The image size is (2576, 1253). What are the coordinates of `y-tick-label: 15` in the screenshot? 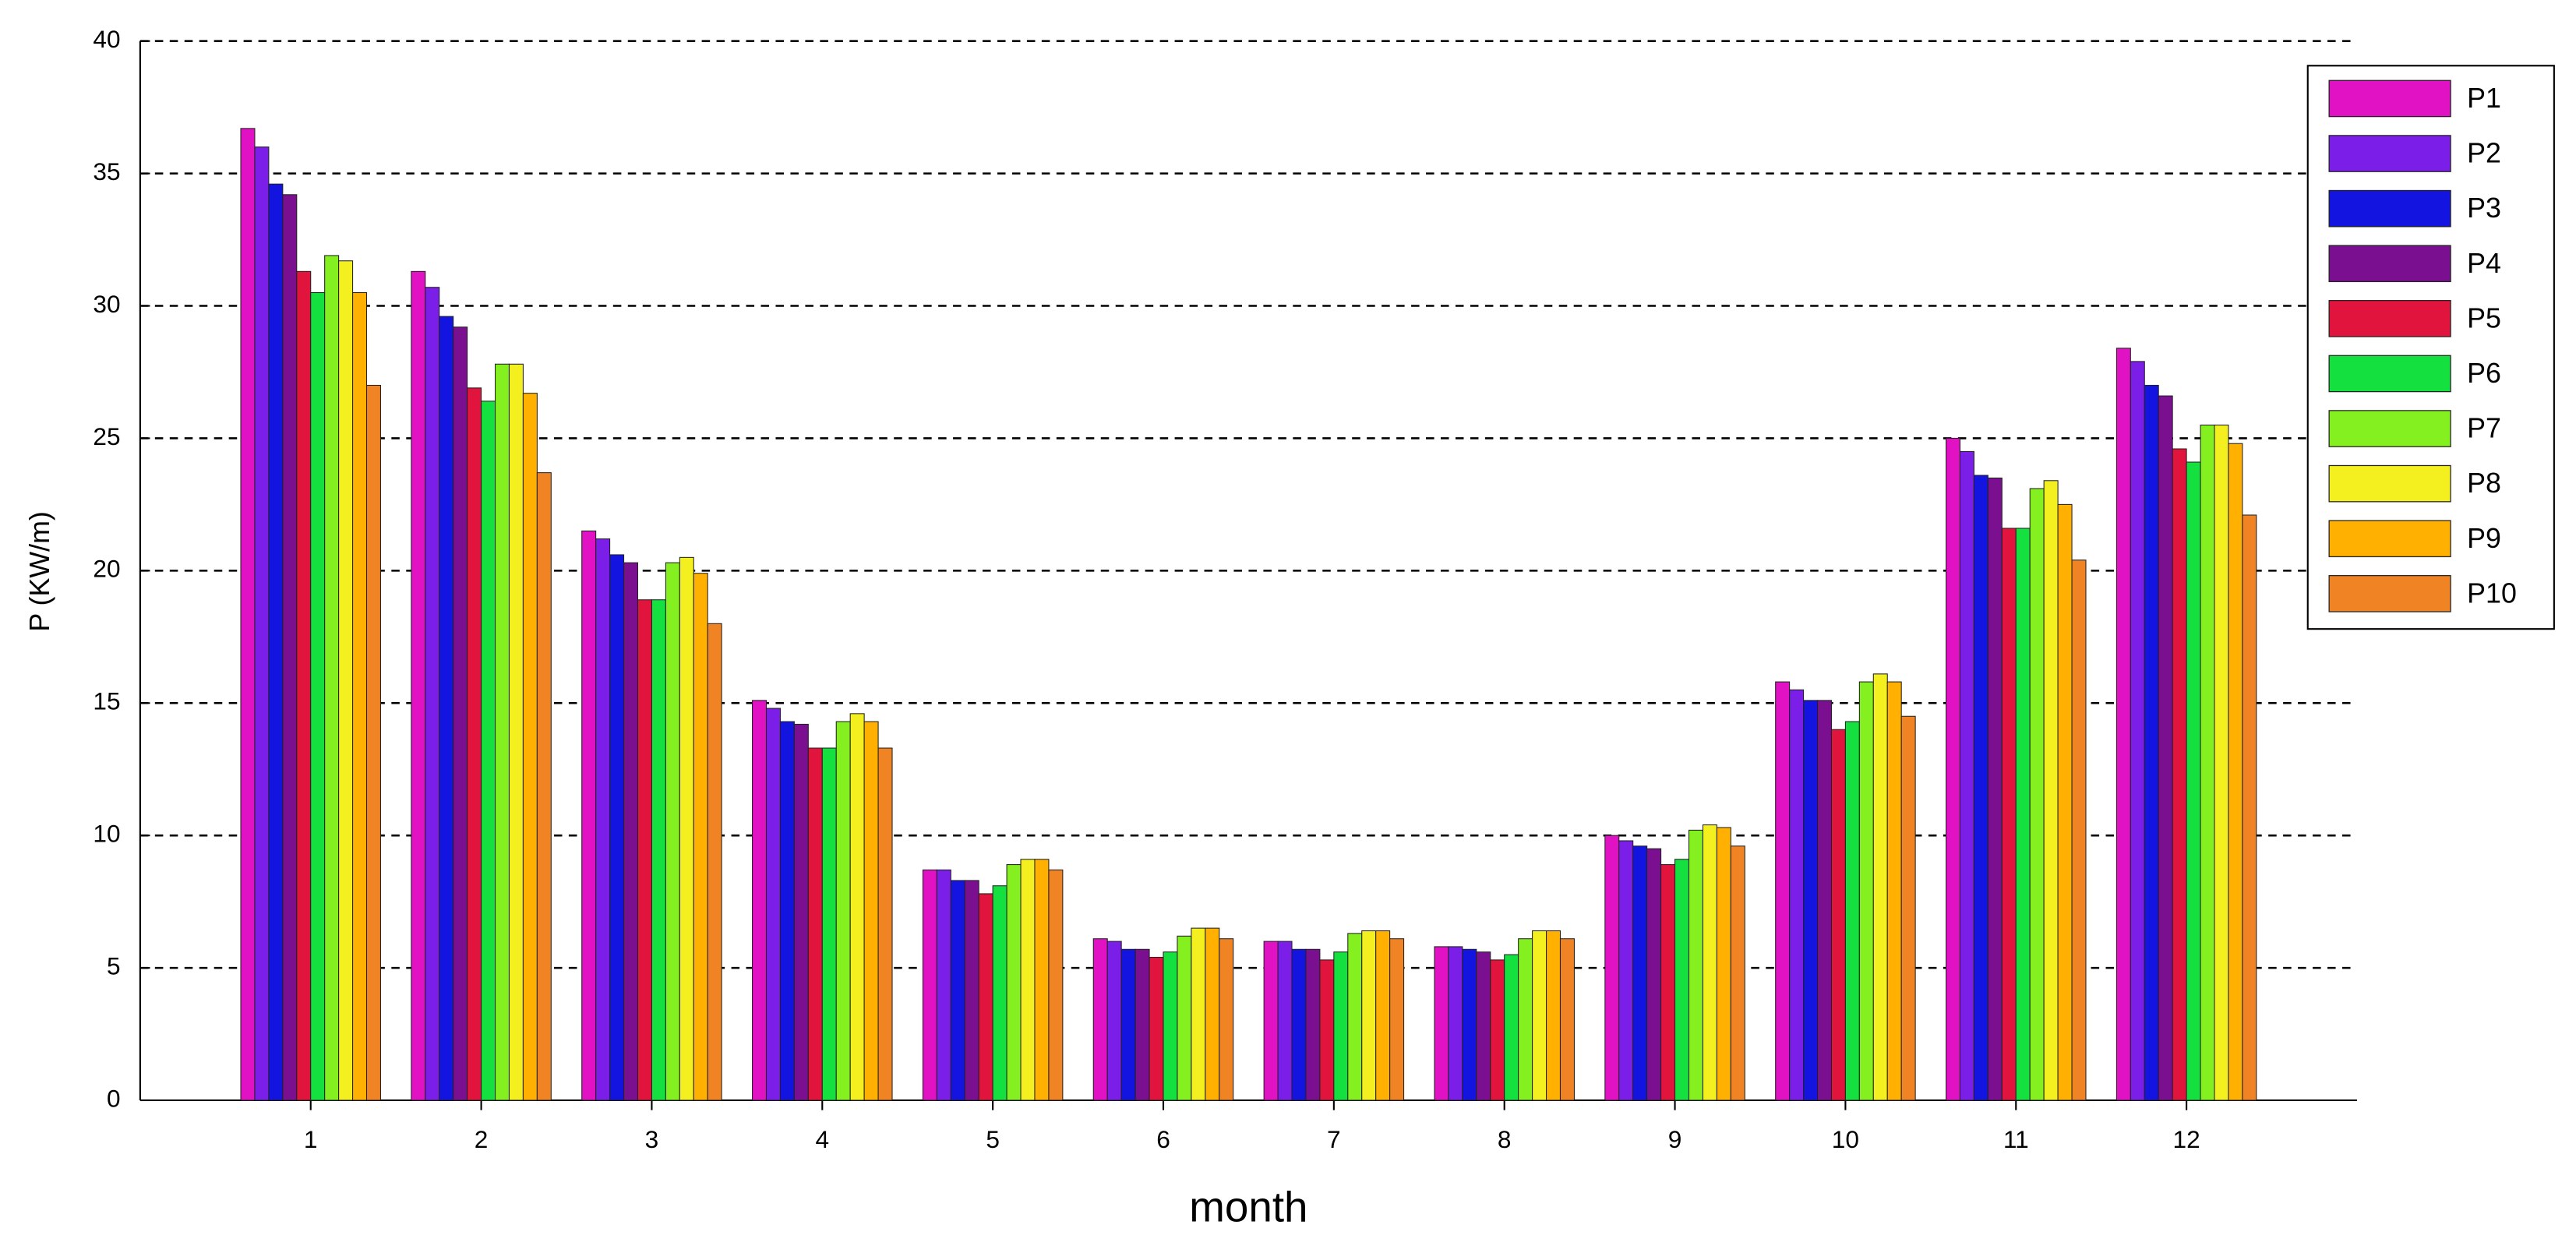 It's located at (106, 701).